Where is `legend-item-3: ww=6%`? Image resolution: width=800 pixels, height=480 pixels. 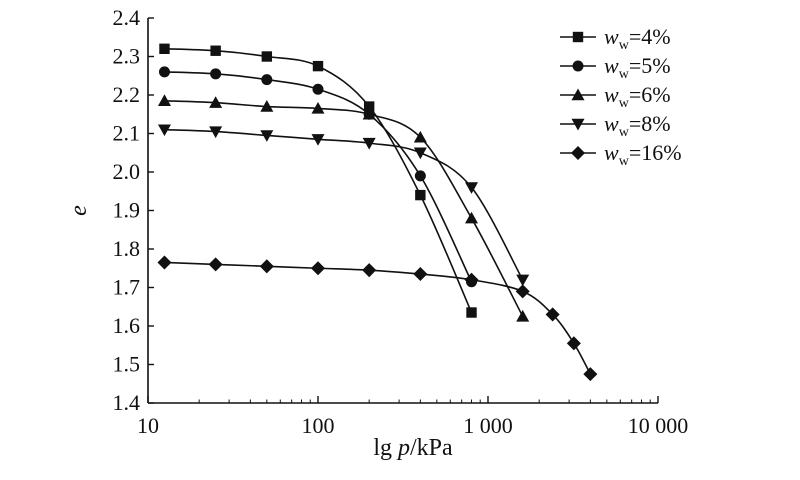
legend-item-3: ww=6% is located at coordinates (615, 96).